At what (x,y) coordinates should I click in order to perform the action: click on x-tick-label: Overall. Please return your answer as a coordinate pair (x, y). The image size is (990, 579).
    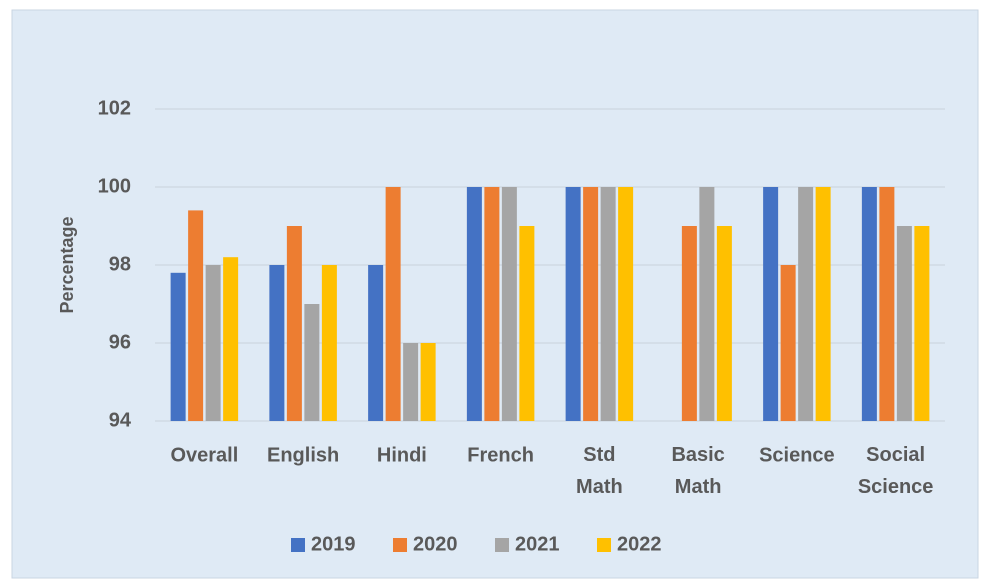
    Looking at the image, I should click on (204, 455).